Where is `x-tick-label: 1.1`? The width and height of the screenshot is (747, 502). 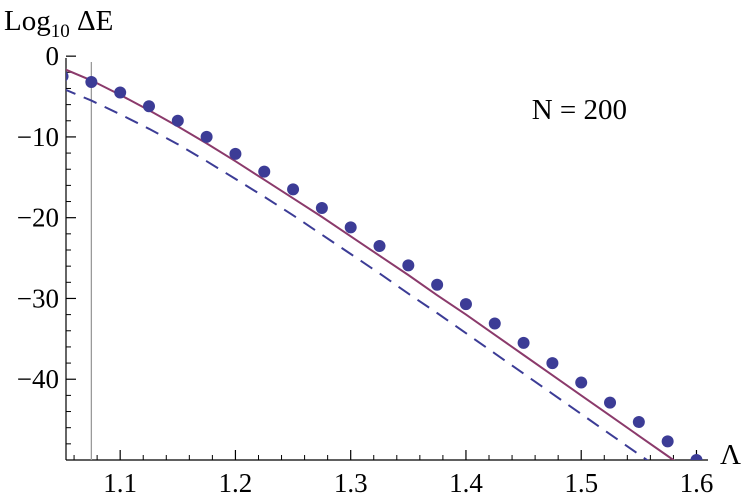
x-tick-label: 1.1 is located at coordinates (120, 483).